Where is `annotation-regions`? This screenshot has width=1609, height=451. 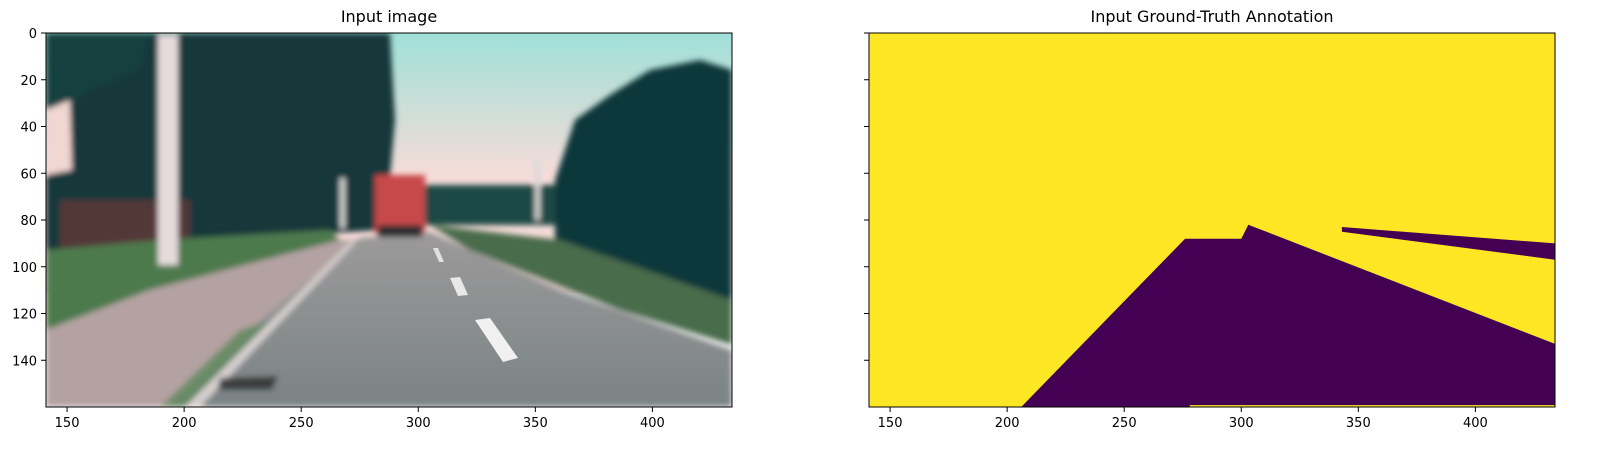 annotation-regions is located at coordinates (1288, 315).